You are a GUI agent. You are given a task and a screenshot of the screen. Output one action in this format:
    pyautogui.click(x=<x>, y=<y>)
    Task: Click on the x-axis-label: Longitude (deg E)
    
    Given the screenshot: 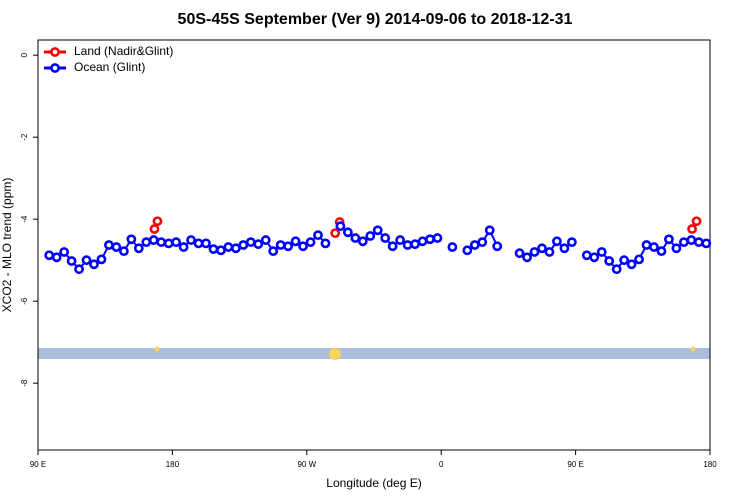 What is the action you would take?
    pyautogui.click(x=373, y=483)
    